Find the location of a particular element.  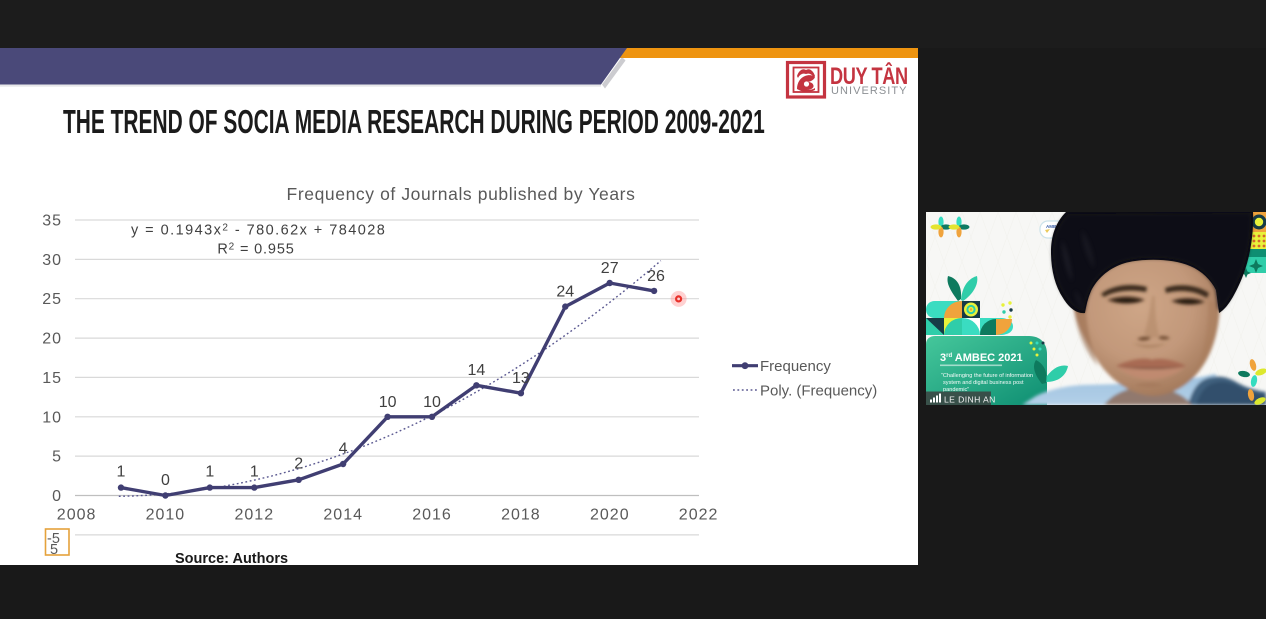

svg-text: 14 is located at coordinates (477, 370).